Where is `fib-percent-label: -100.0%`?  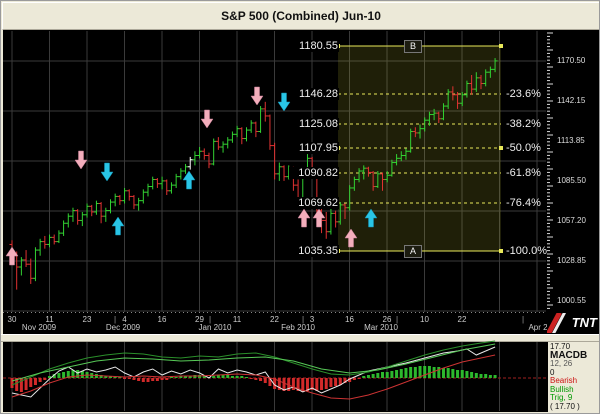
fib-percent-label: -100.0% is located at coordinates (526, 251).